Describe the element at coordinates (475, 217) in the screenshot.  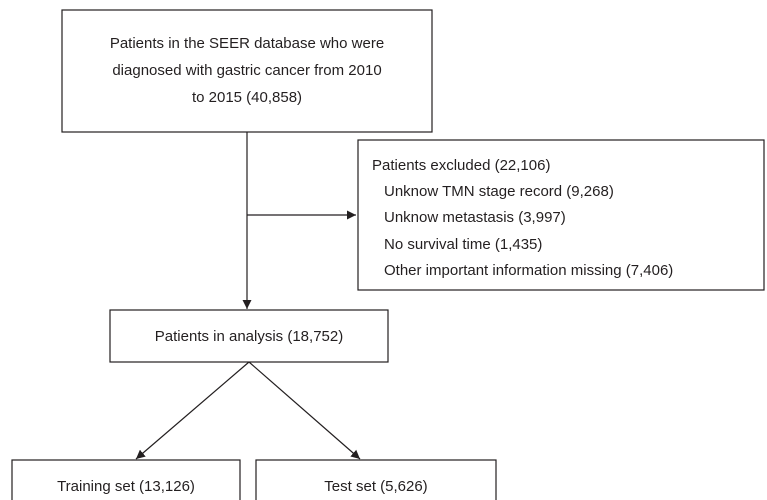
I see `box-text: Unknow metastasis (3,997)` at that location.